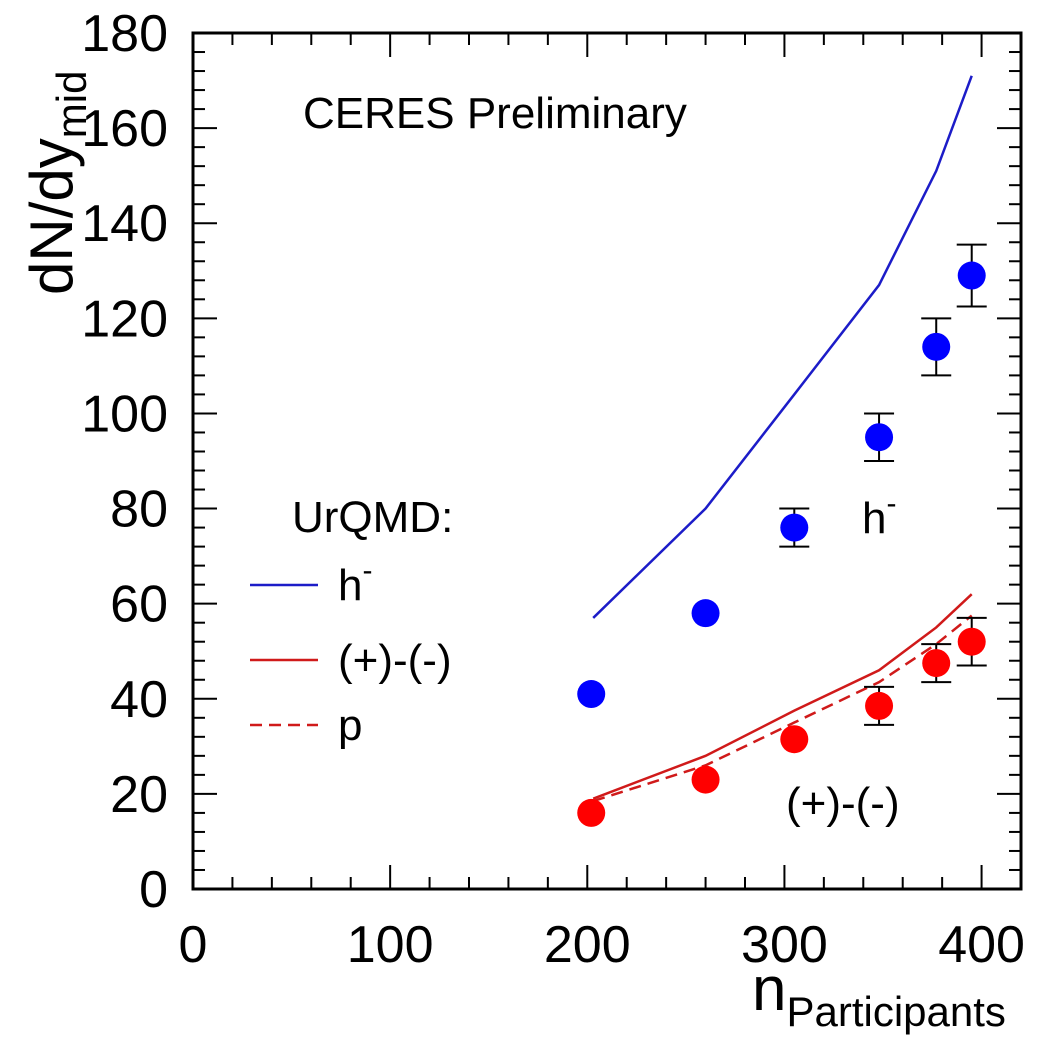  I want to click on chart-annotation: CERES Preliminary, so click(495, 113).